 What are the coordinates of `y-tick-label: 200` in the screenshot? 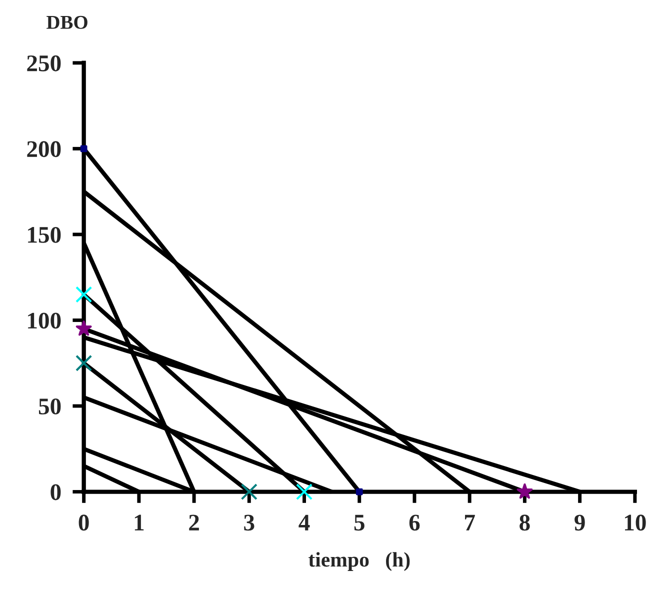 It's located at (44, 149).